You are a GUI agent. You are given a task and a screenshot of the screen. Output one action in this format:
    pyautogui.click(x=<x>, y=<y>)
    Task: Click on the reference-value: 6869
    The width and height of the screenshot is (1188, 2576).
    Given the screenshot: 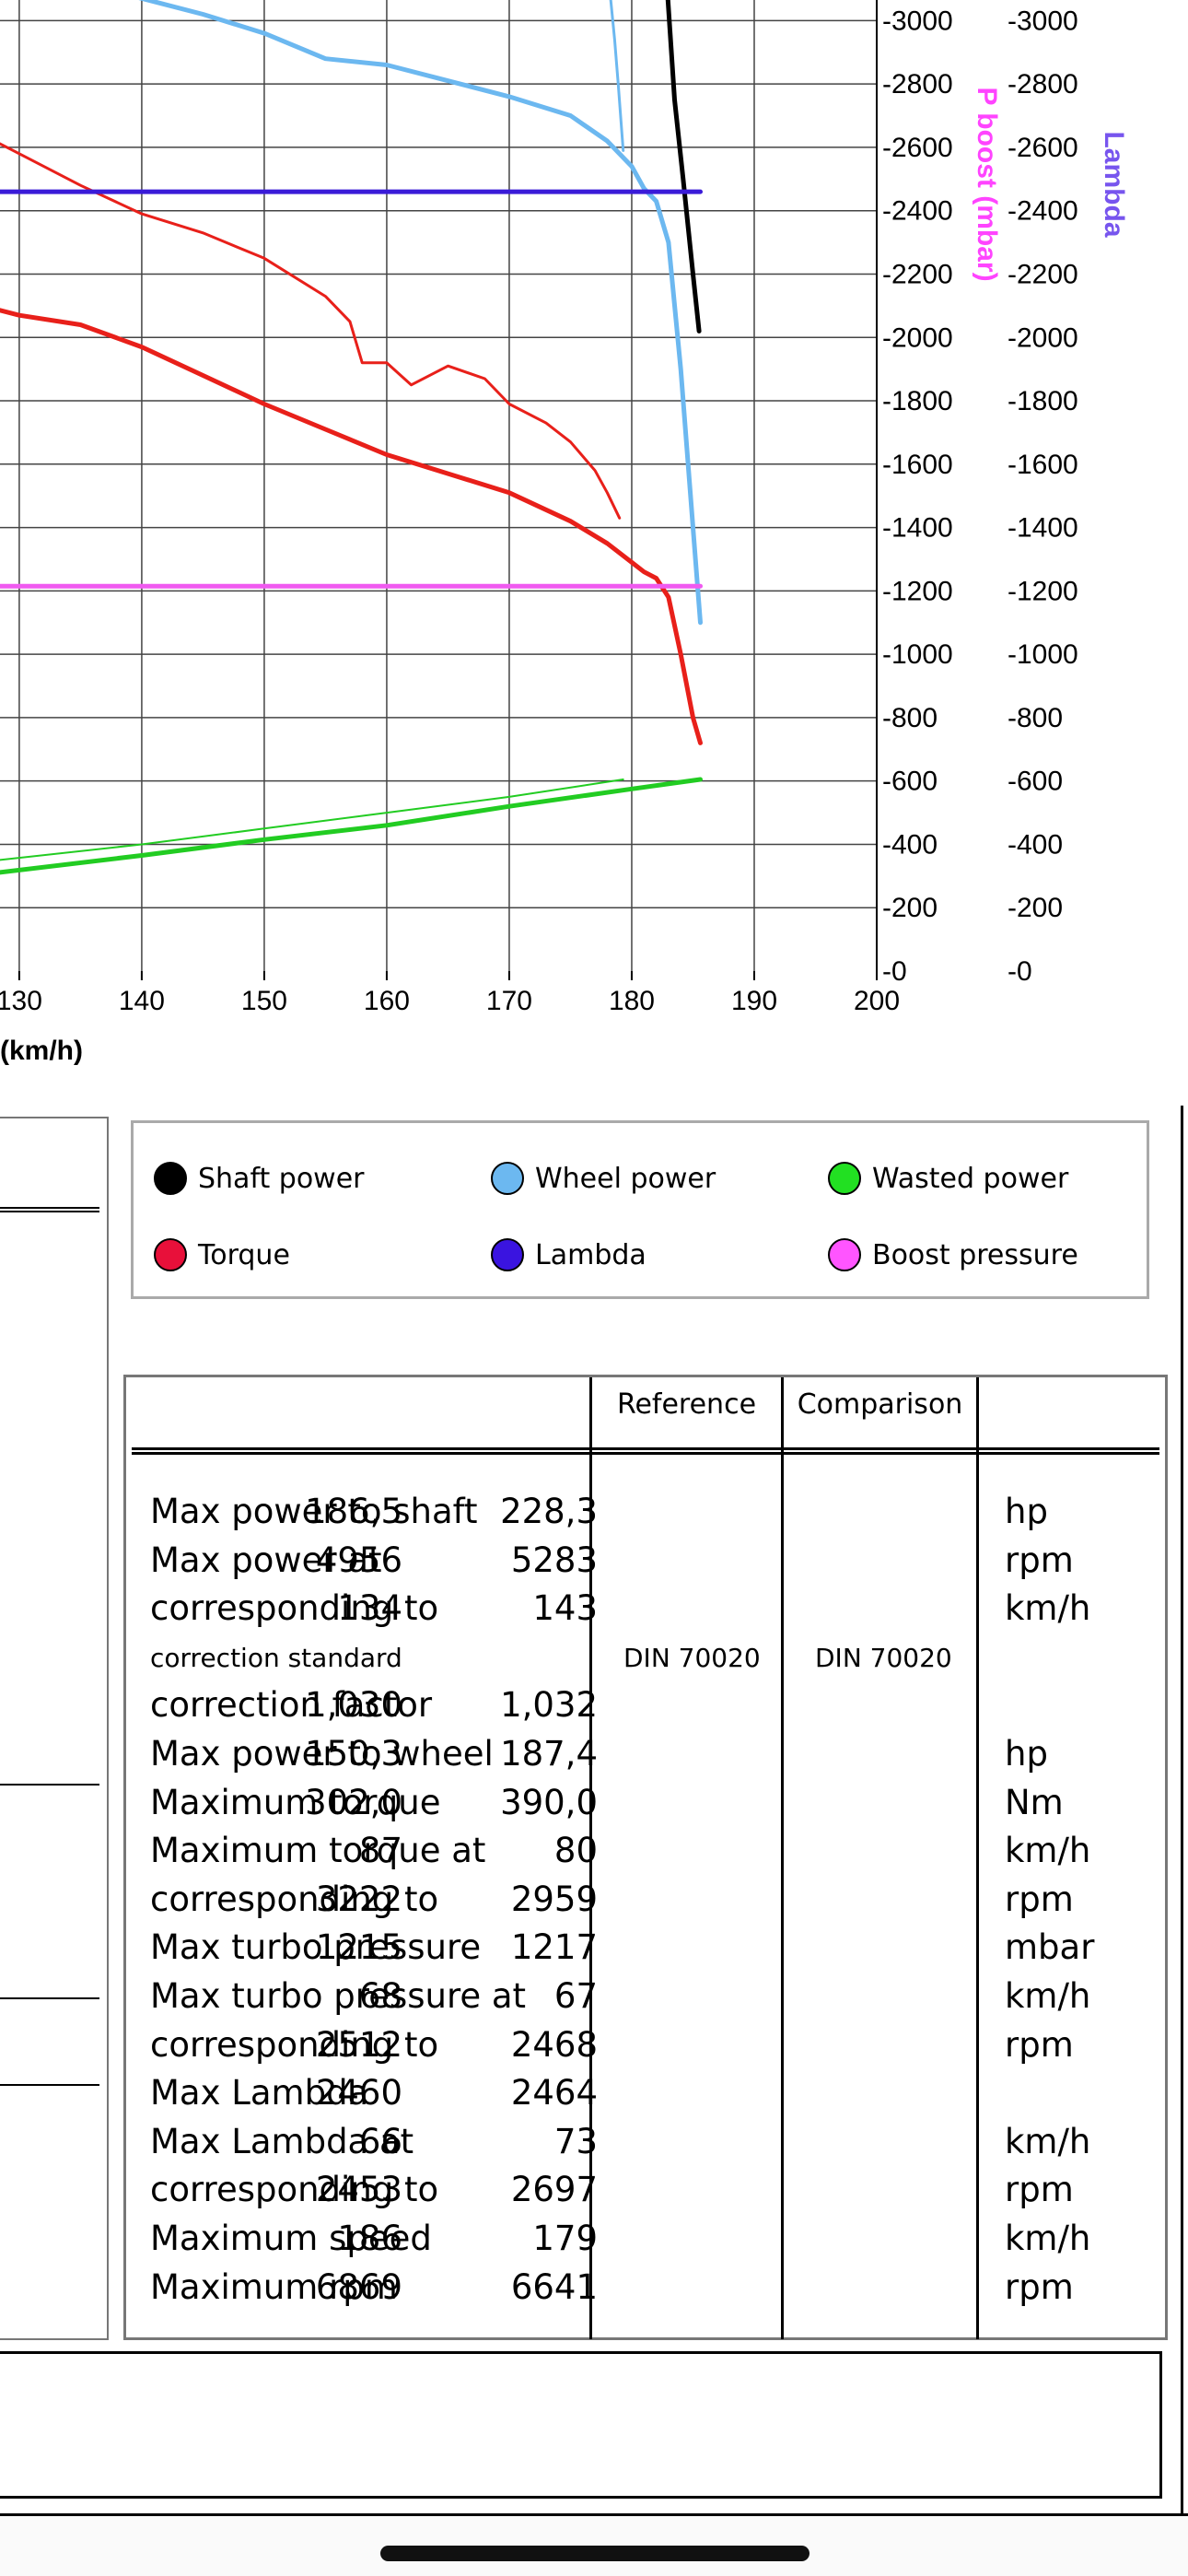 What is the action you would take?
    pyautogui.click(x=358, y=2286)
    